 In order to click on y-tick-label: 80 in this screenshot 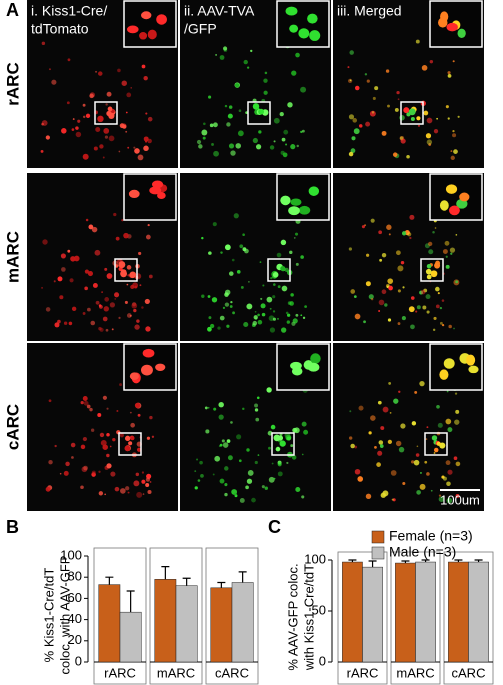, I will do `click(75, 576)`.